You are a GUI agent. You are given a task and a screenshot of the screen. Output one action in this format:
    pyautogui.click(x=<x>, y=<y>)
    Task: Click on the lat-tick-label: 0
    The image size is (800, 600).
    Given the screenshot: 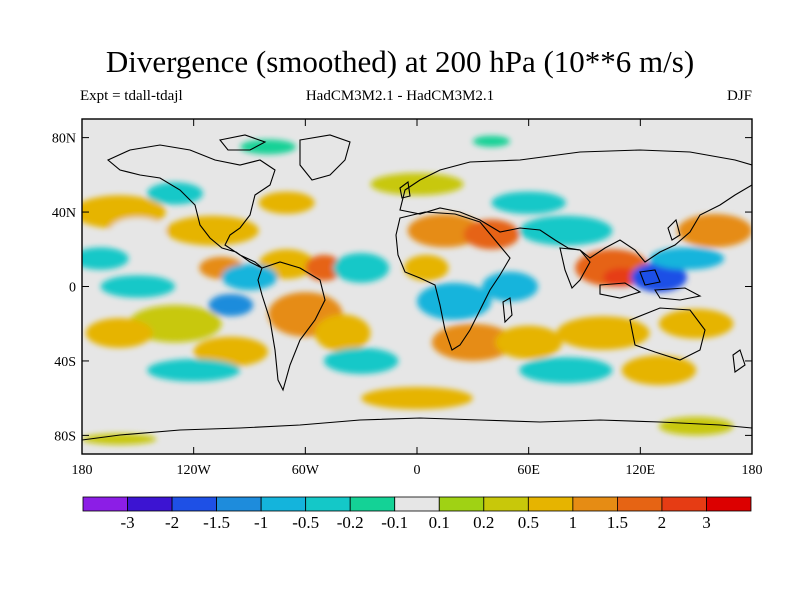 What is the action you would take?
    pyautogui.click(x=72, y=288)
    